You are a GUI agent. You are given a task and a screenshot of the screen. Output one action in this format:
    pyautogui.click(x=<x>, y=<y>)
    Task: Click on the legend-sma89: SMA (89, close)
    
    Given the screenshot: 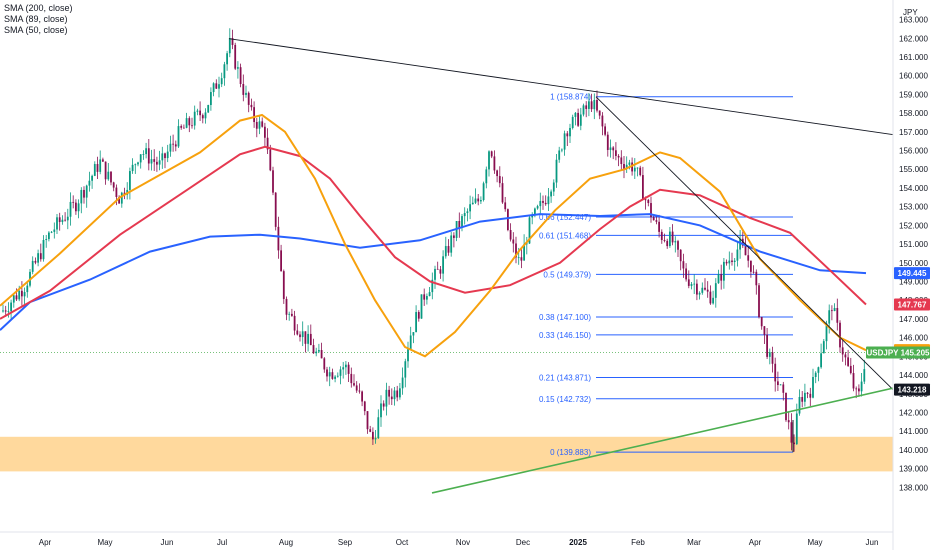 What is the action you would take?
    pyautogui.click(x=36, y=19)
    